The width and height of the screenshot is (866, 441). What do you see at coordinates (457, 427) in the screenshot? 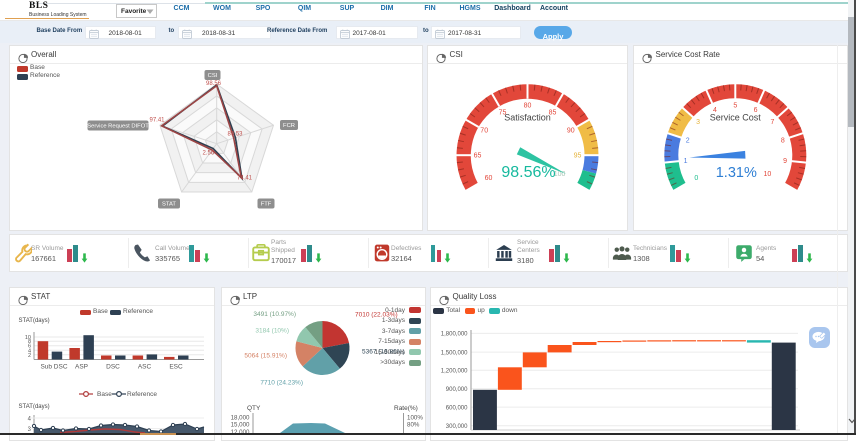
I see `svg-text: 300,000` at bounding box center [457, 427].